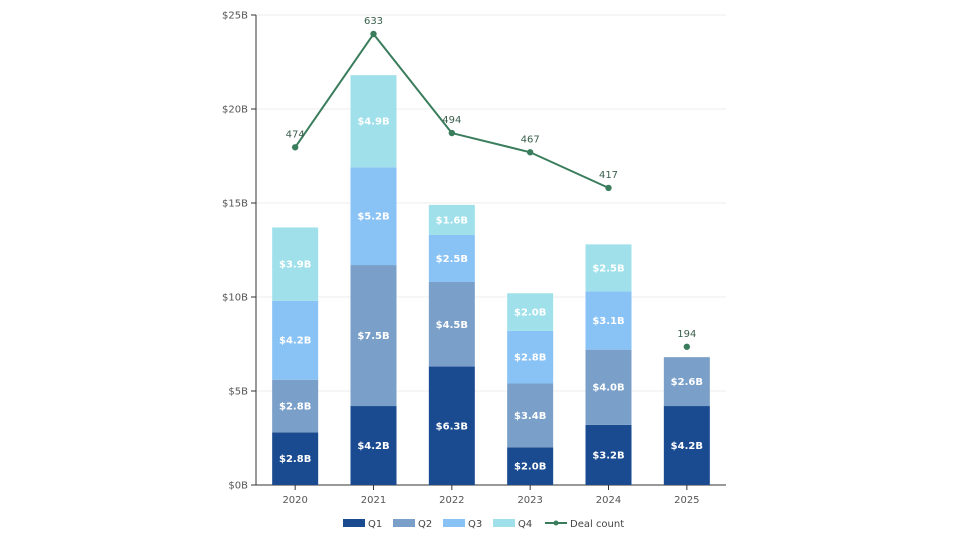  What do you see at coordinates (483, 524) in the screenshot?
I see `legend: Q1 Q2 Q3 Q4 Deal count` at bounding box center [483, 524].